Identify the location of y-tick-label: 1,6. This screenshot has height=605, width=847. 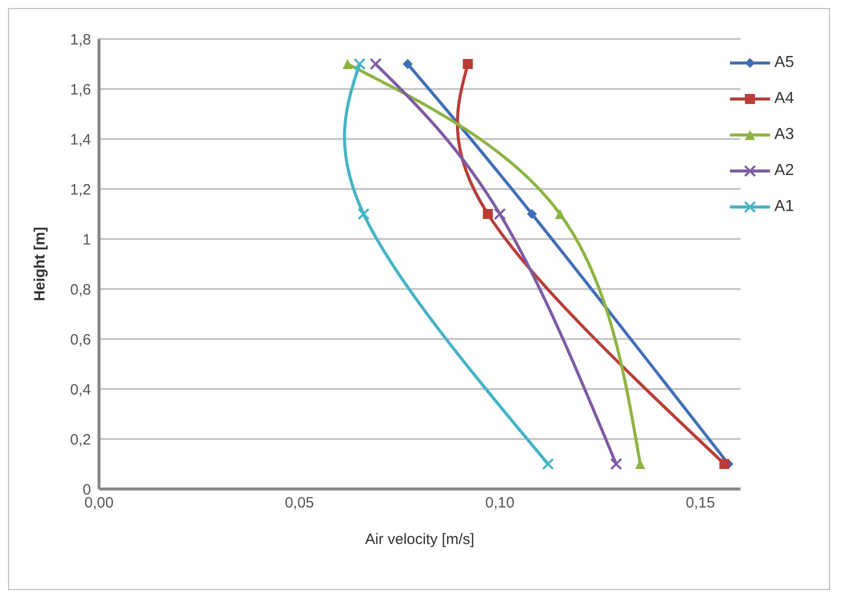
(80, 89).